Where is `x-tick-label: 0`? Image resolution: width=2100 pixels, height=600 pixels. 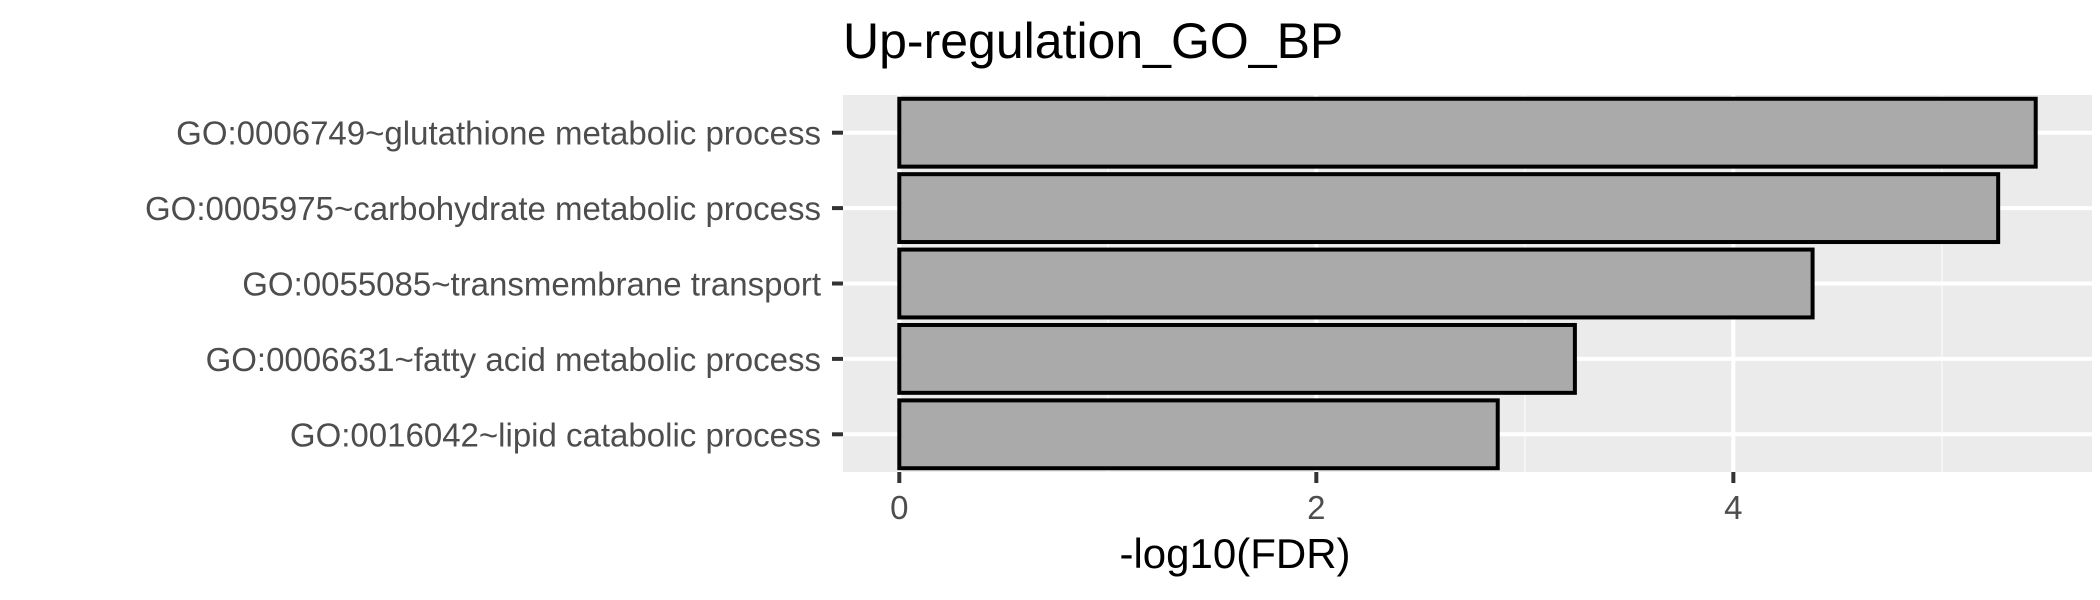 x-tick-label: 0 is located at coordinates (899, 507).